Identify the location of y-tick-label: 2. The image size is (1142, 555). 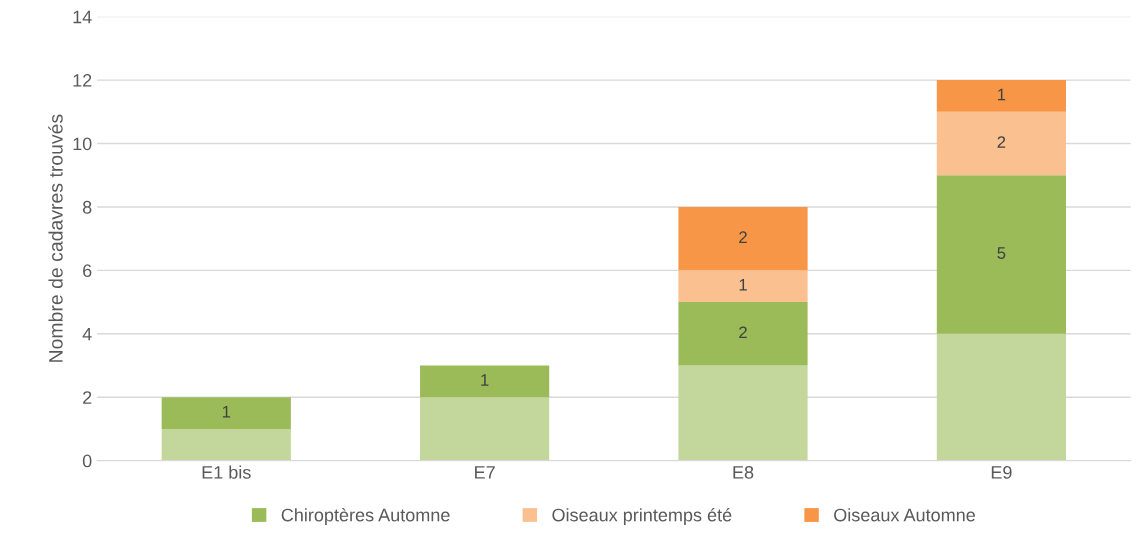
(87, 397).